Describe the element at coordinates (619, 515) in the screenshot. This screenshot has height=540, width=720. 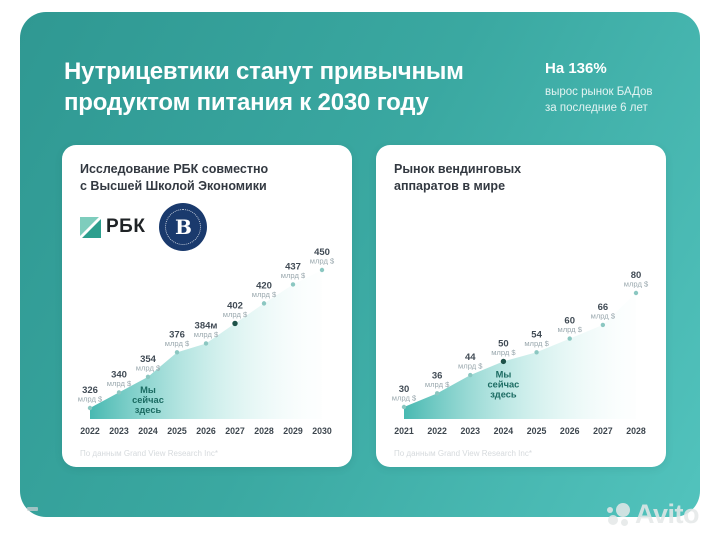
I see `avito-logo-icon` at that location.